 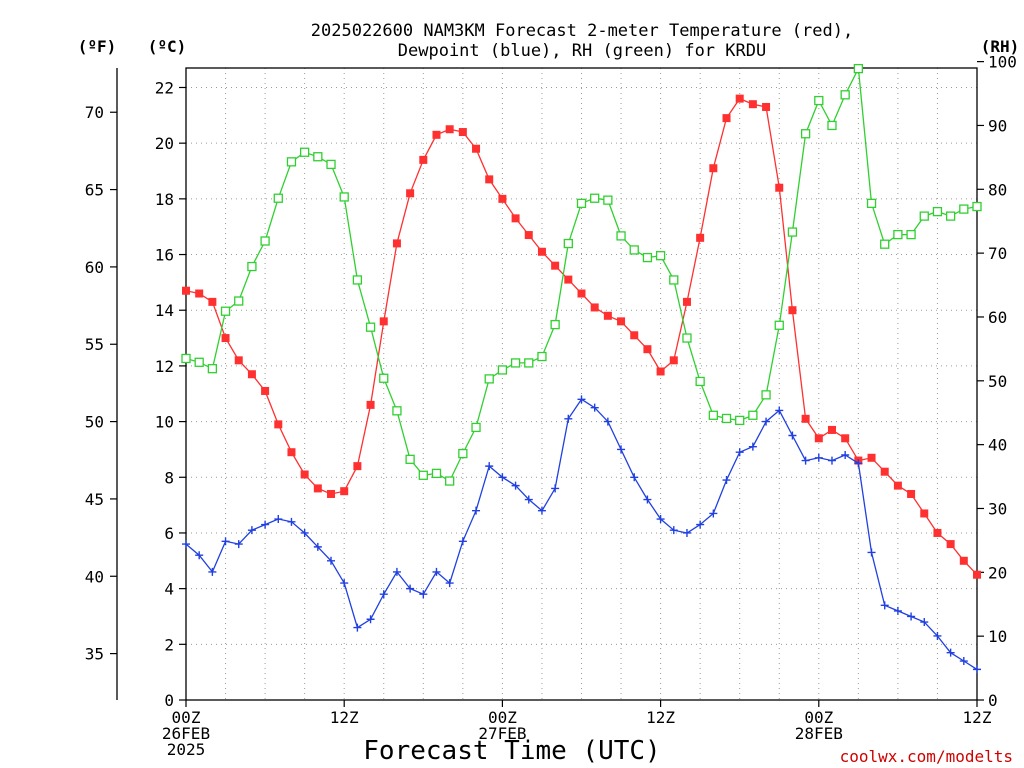 What do you see at coordinates (94, 654) in the screenshot?
I see `fahrenheit-tick-label: 35` at bounding box center [94, 654].